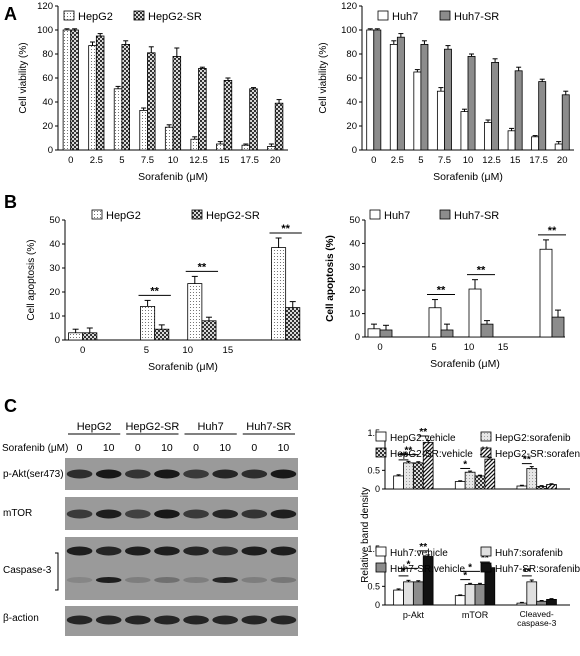 This screenshot has width=580, height=656. What do you see at coordinates (373, 433) in the screenshot?
I see `y-tick-label: 1.5` at bounding box center [373, 433].